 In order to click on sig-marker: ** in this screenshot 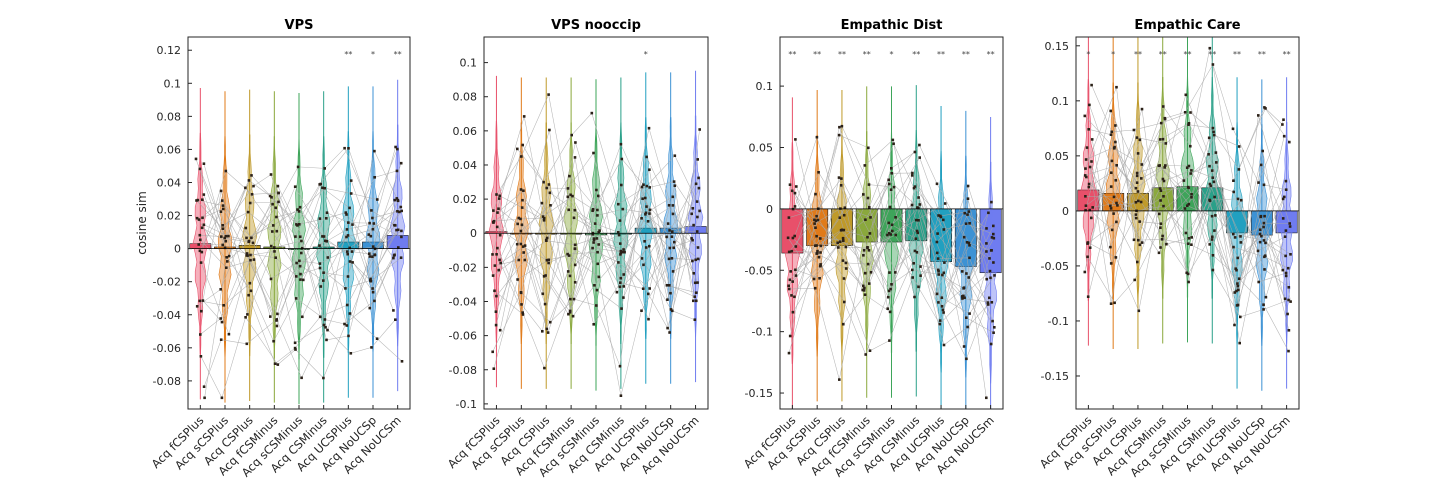, I will do `click(1188, 54)`.